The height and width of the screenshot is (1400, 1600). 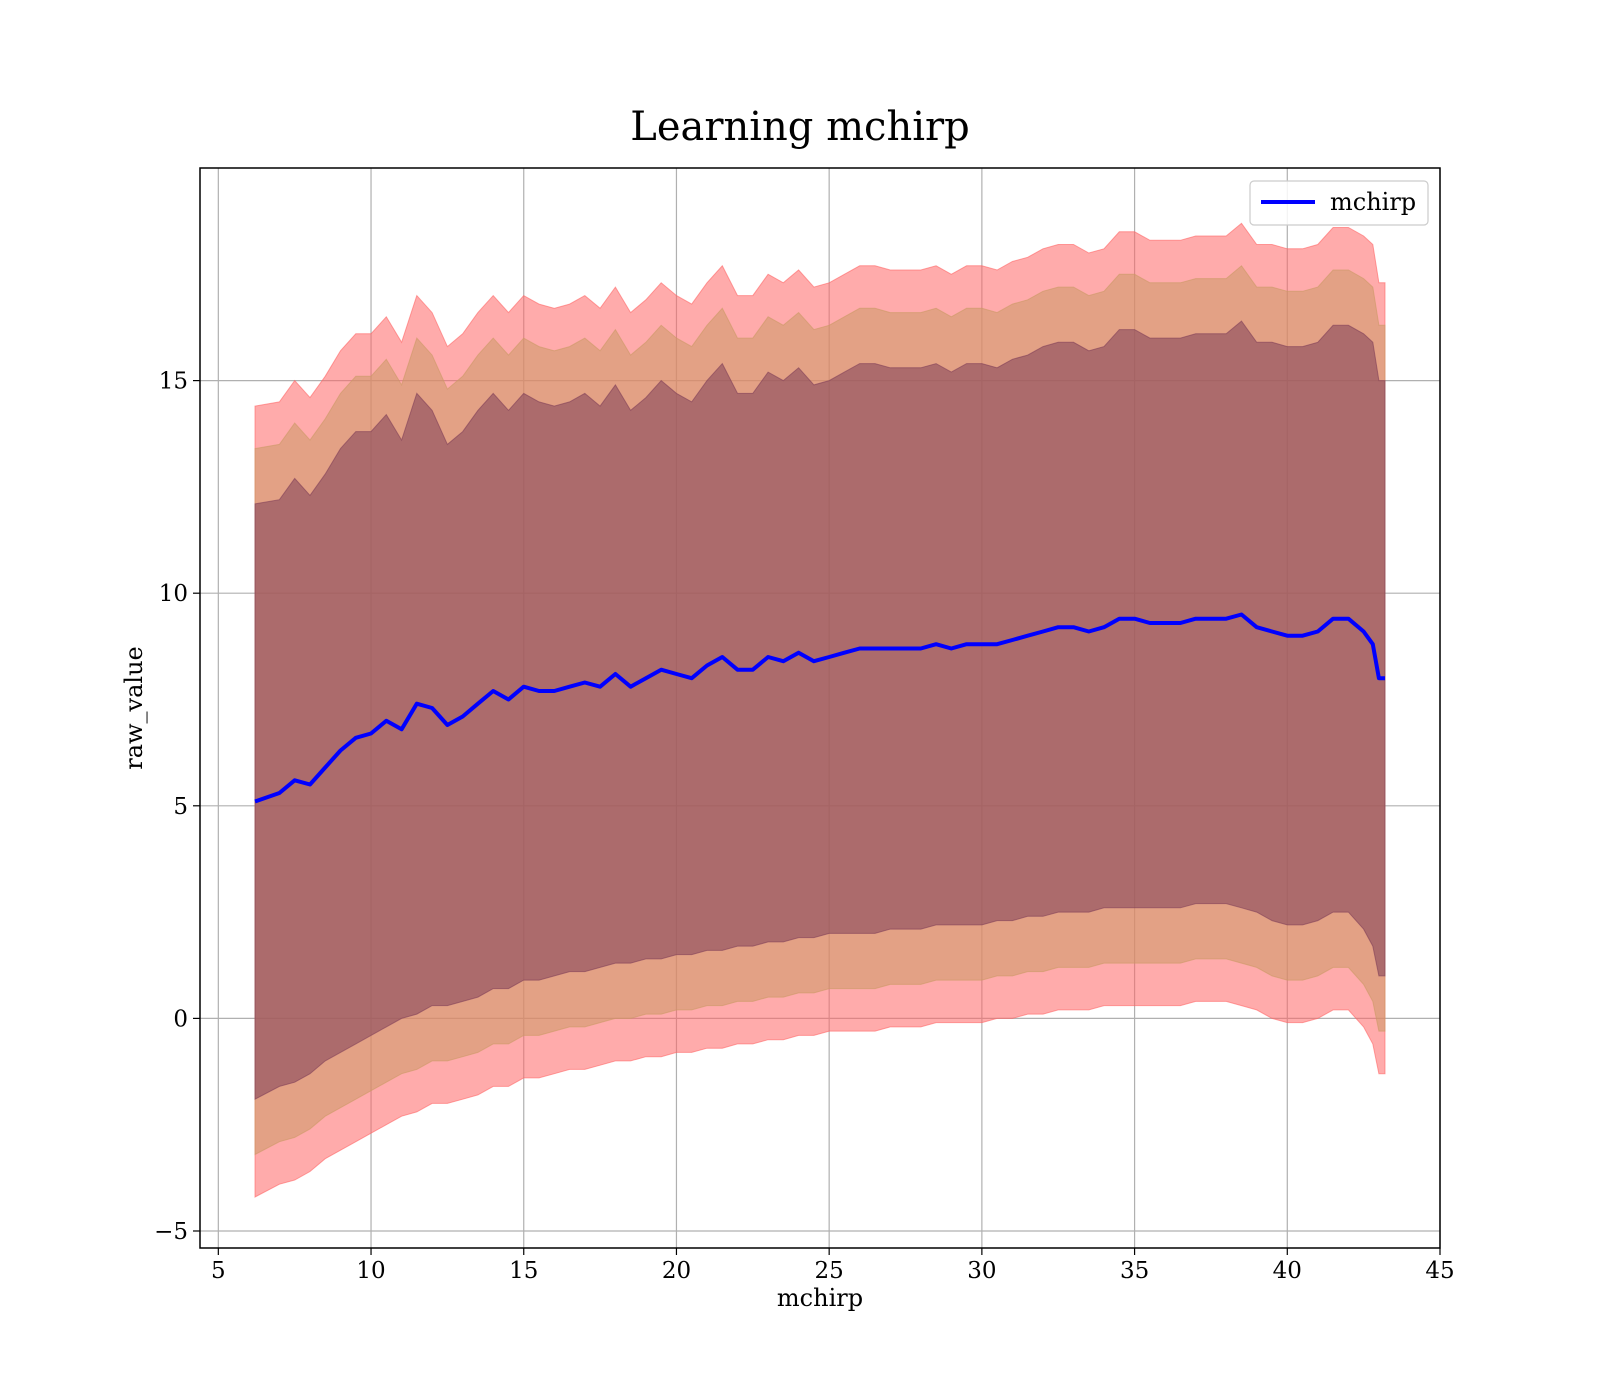 I want to click on series-line-mchirp, so click(x=819, y=708).